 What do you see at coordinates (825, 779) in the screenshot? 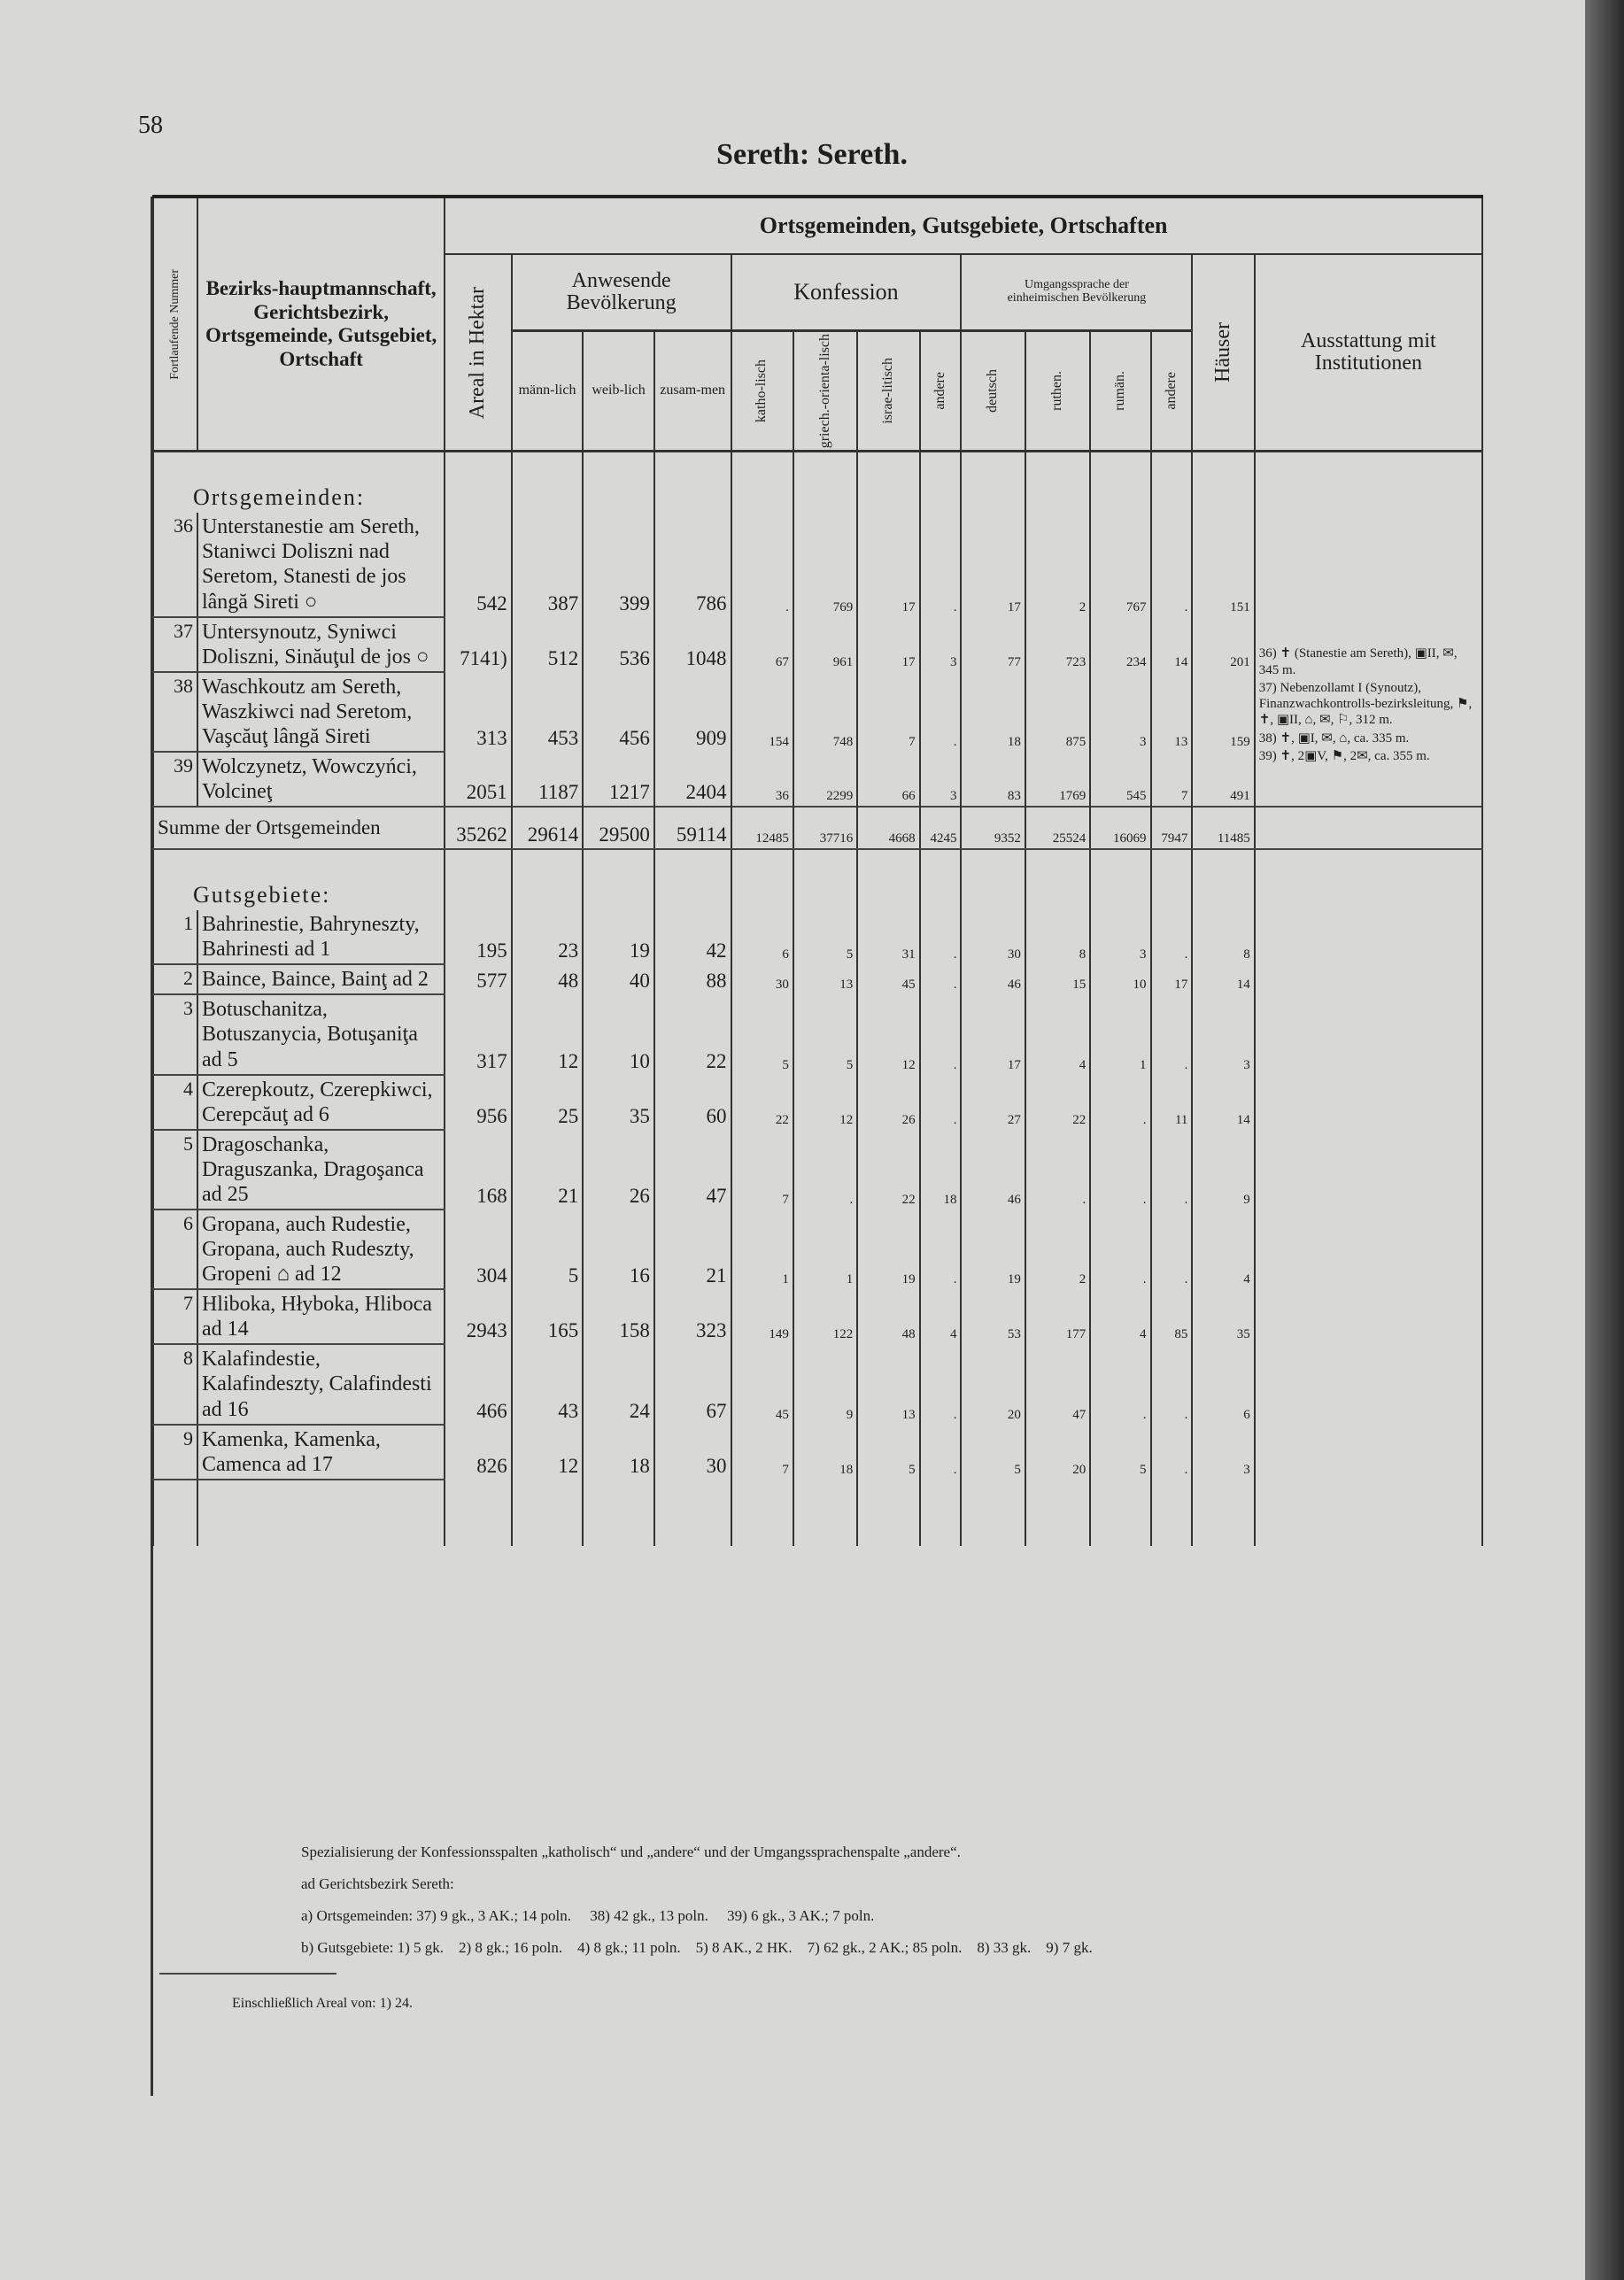
I see `value-cell: 2299` at bounding box center [825, 779].